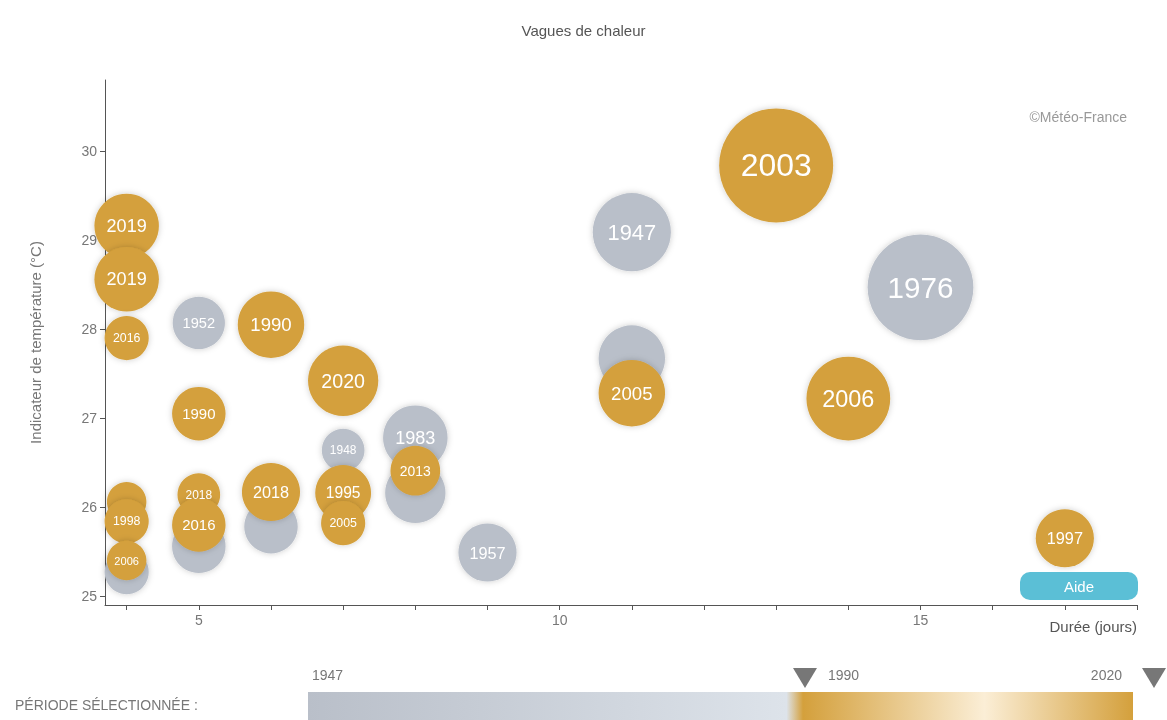  I want to click on y-tick-label: 26, so click(89, 507).